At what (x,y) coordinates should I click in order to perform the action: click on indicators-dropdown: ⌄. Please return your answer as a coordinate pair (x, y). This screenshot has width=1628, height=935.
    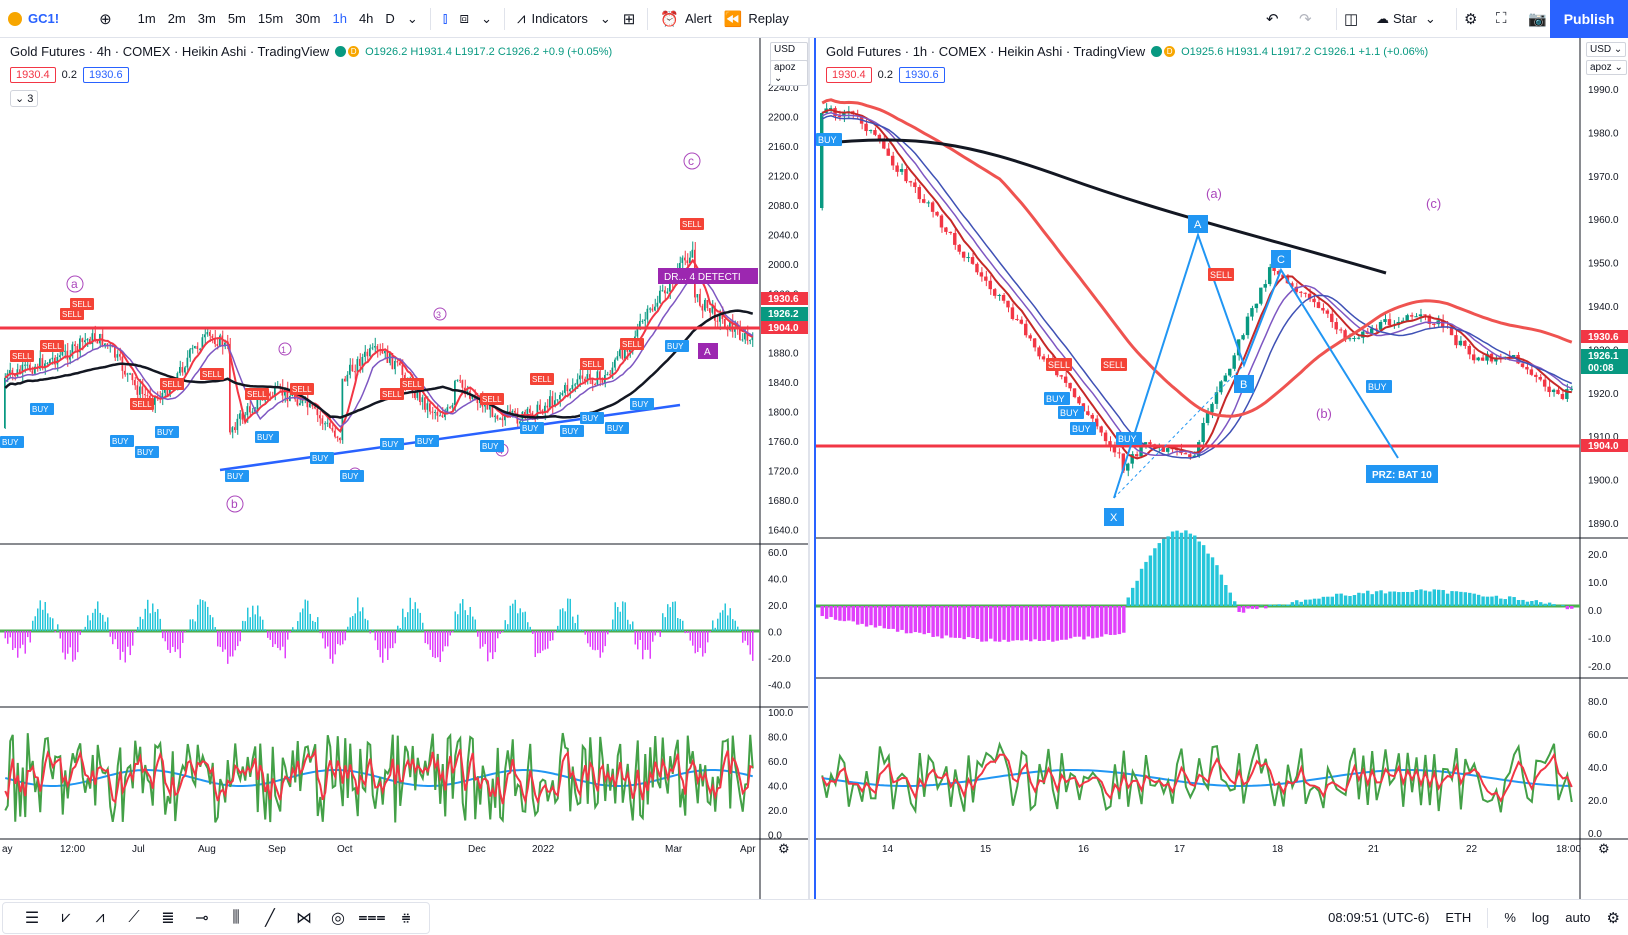
    Looking at the image, I should click on (605, 19).